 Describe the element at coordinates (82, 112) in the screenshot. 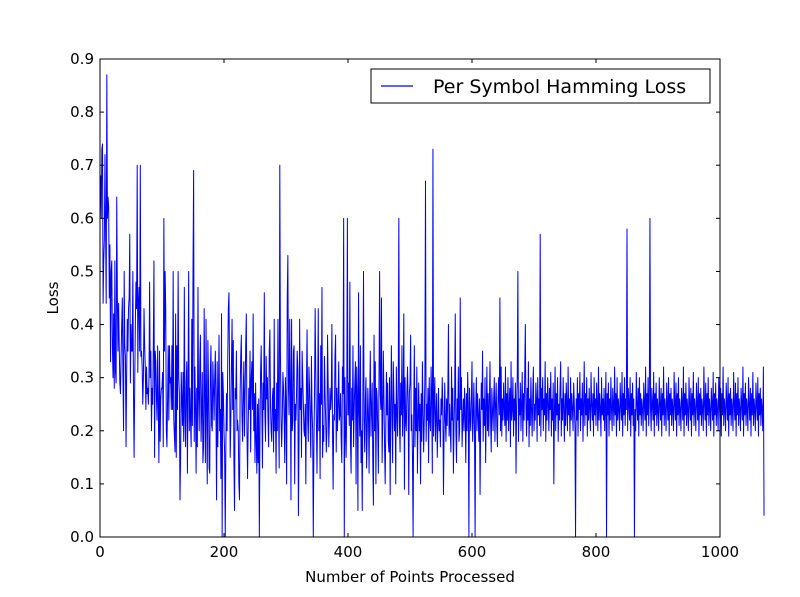

I see `y-tick-label: 0.8` at that location.